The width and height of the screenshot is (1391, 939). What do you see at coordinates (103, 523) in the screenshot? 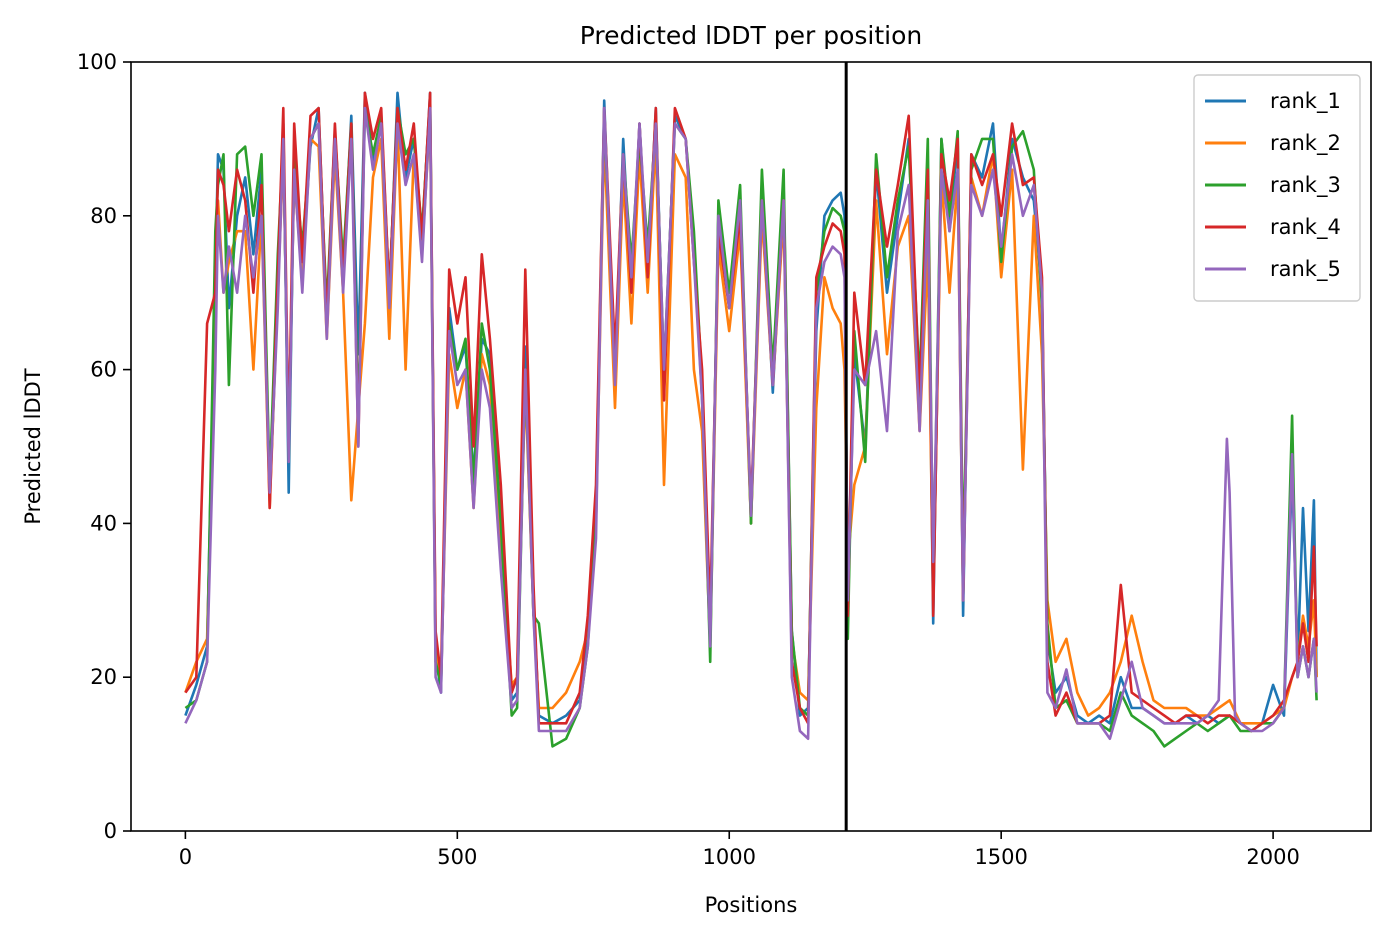
I see `y-tick-label: 40` at bounding box center [103, 523].